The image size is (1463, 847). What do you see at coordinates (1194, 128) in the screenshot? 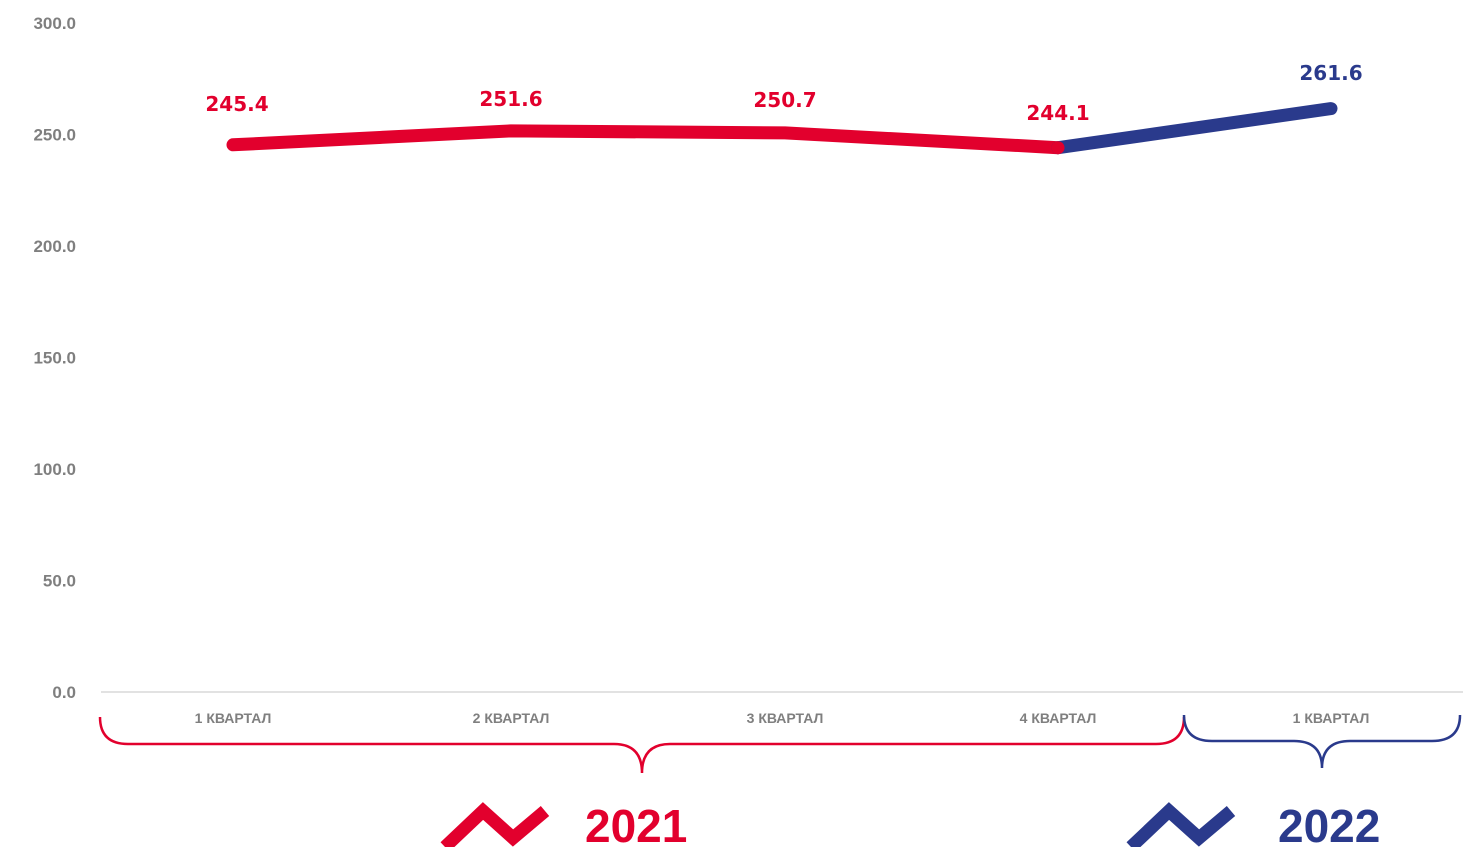
I see `series-line-2022` at bounding box center [1194, 128].